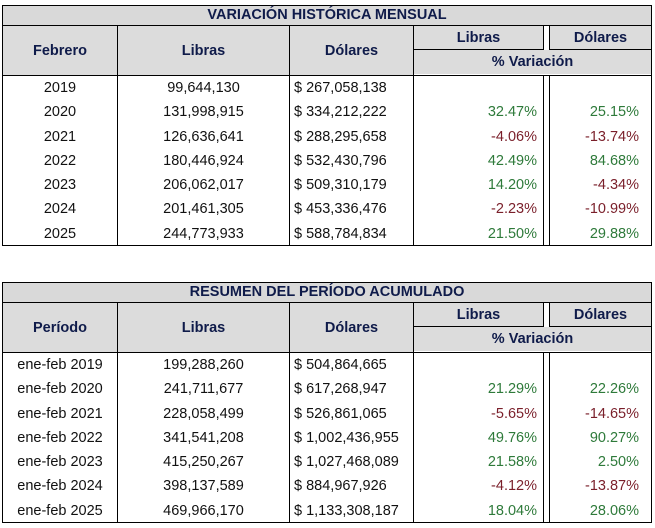 The width and height of the screenshot is (655, 528). Describe the element at coordinates (479, 161) in the screenshot. I see `row-var-libras: 42.49%` at that location.